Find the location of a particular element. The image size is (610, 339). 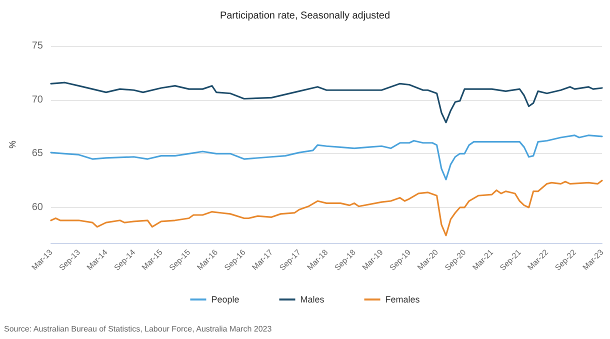

legend-label: Males is located at coordinates (312, 299).